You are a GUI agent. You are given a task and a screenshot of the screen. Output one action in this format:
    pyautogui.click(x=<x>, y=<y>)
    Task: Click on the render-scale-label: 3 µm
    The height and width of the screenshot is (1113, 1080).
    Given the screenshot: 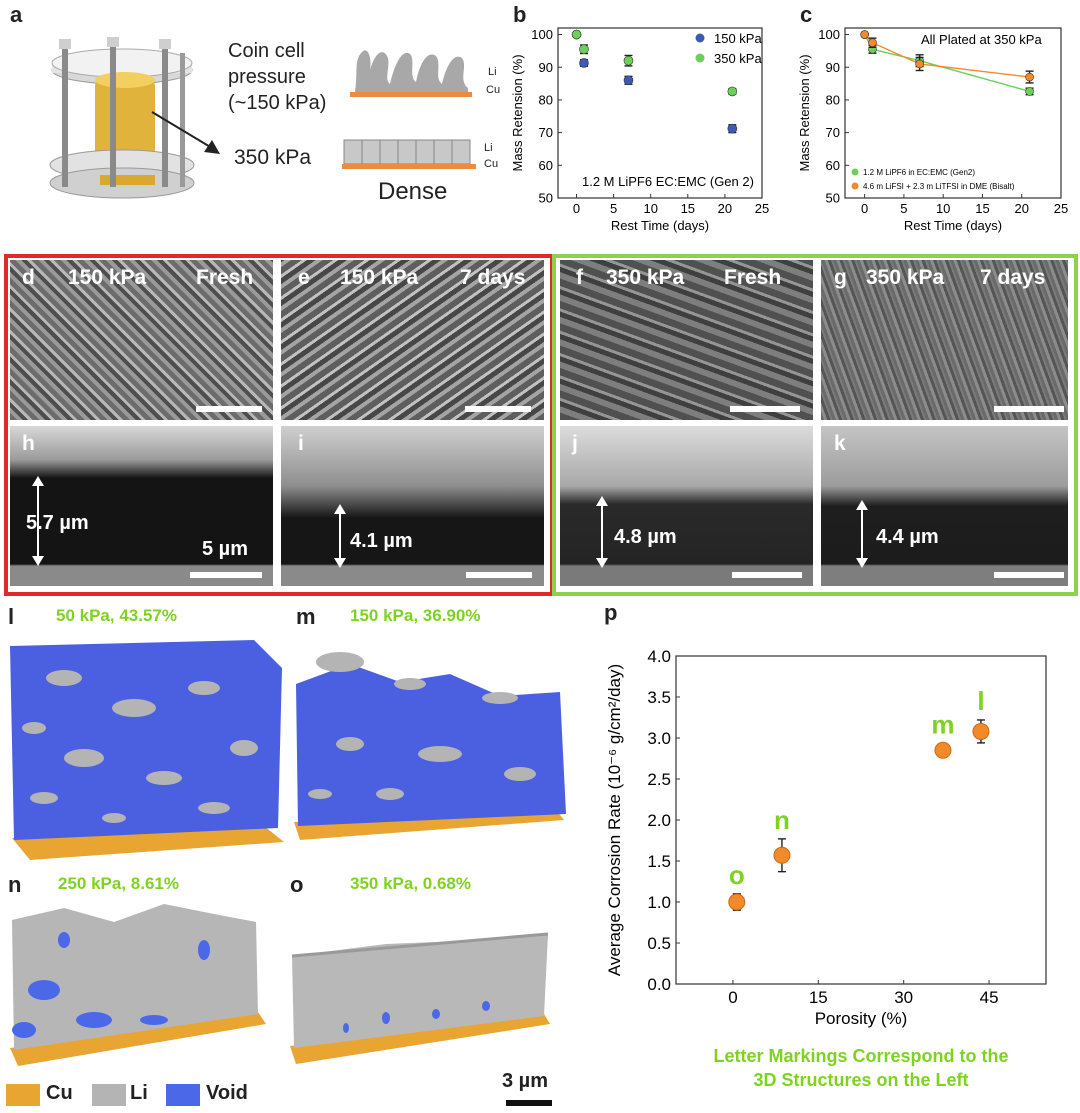 What is the action you would take?
    pyautogui.click(x=525, y=1081)
    